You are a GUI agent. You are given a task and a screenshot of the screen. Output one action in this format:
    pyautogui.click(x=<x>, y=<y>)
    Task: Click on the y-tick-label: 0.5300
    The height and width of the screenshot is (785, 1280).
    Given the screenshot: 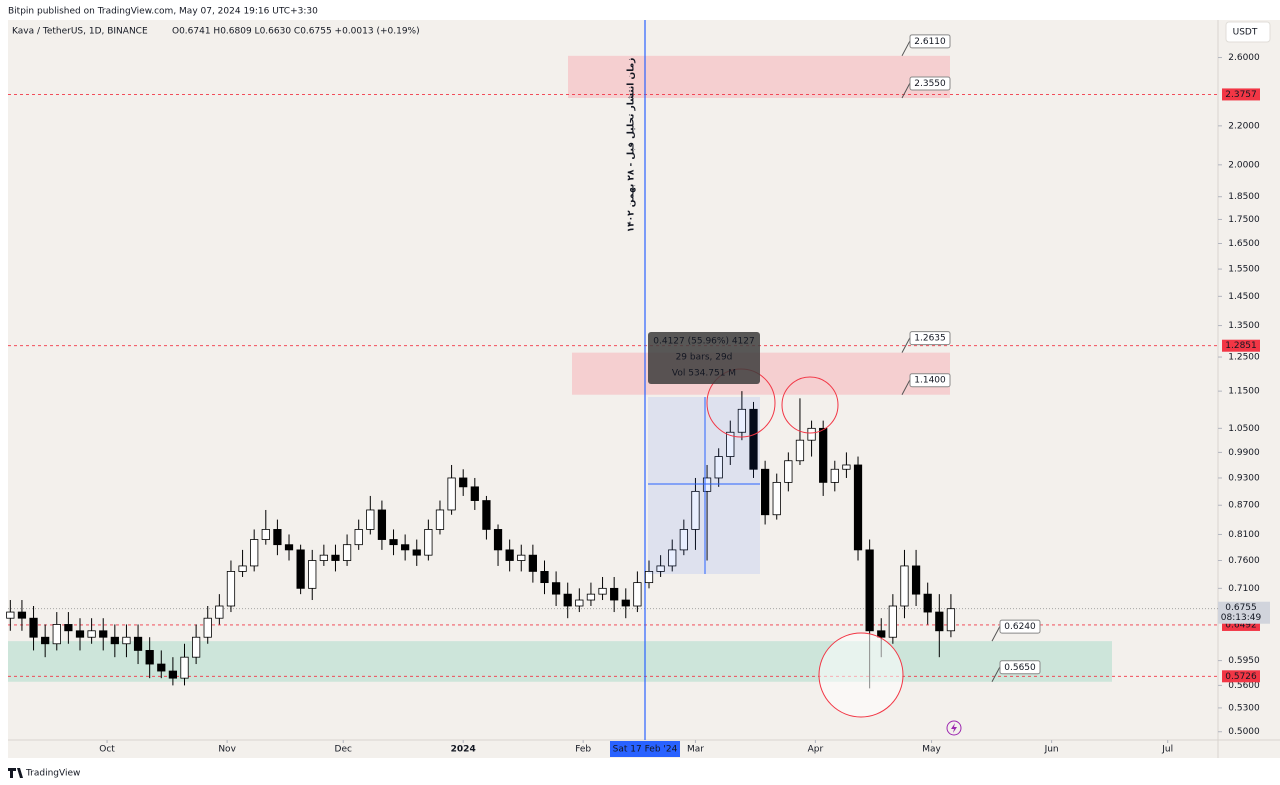 What is the action you would take?
    pyautogui.click(x=1244, y=708)
    